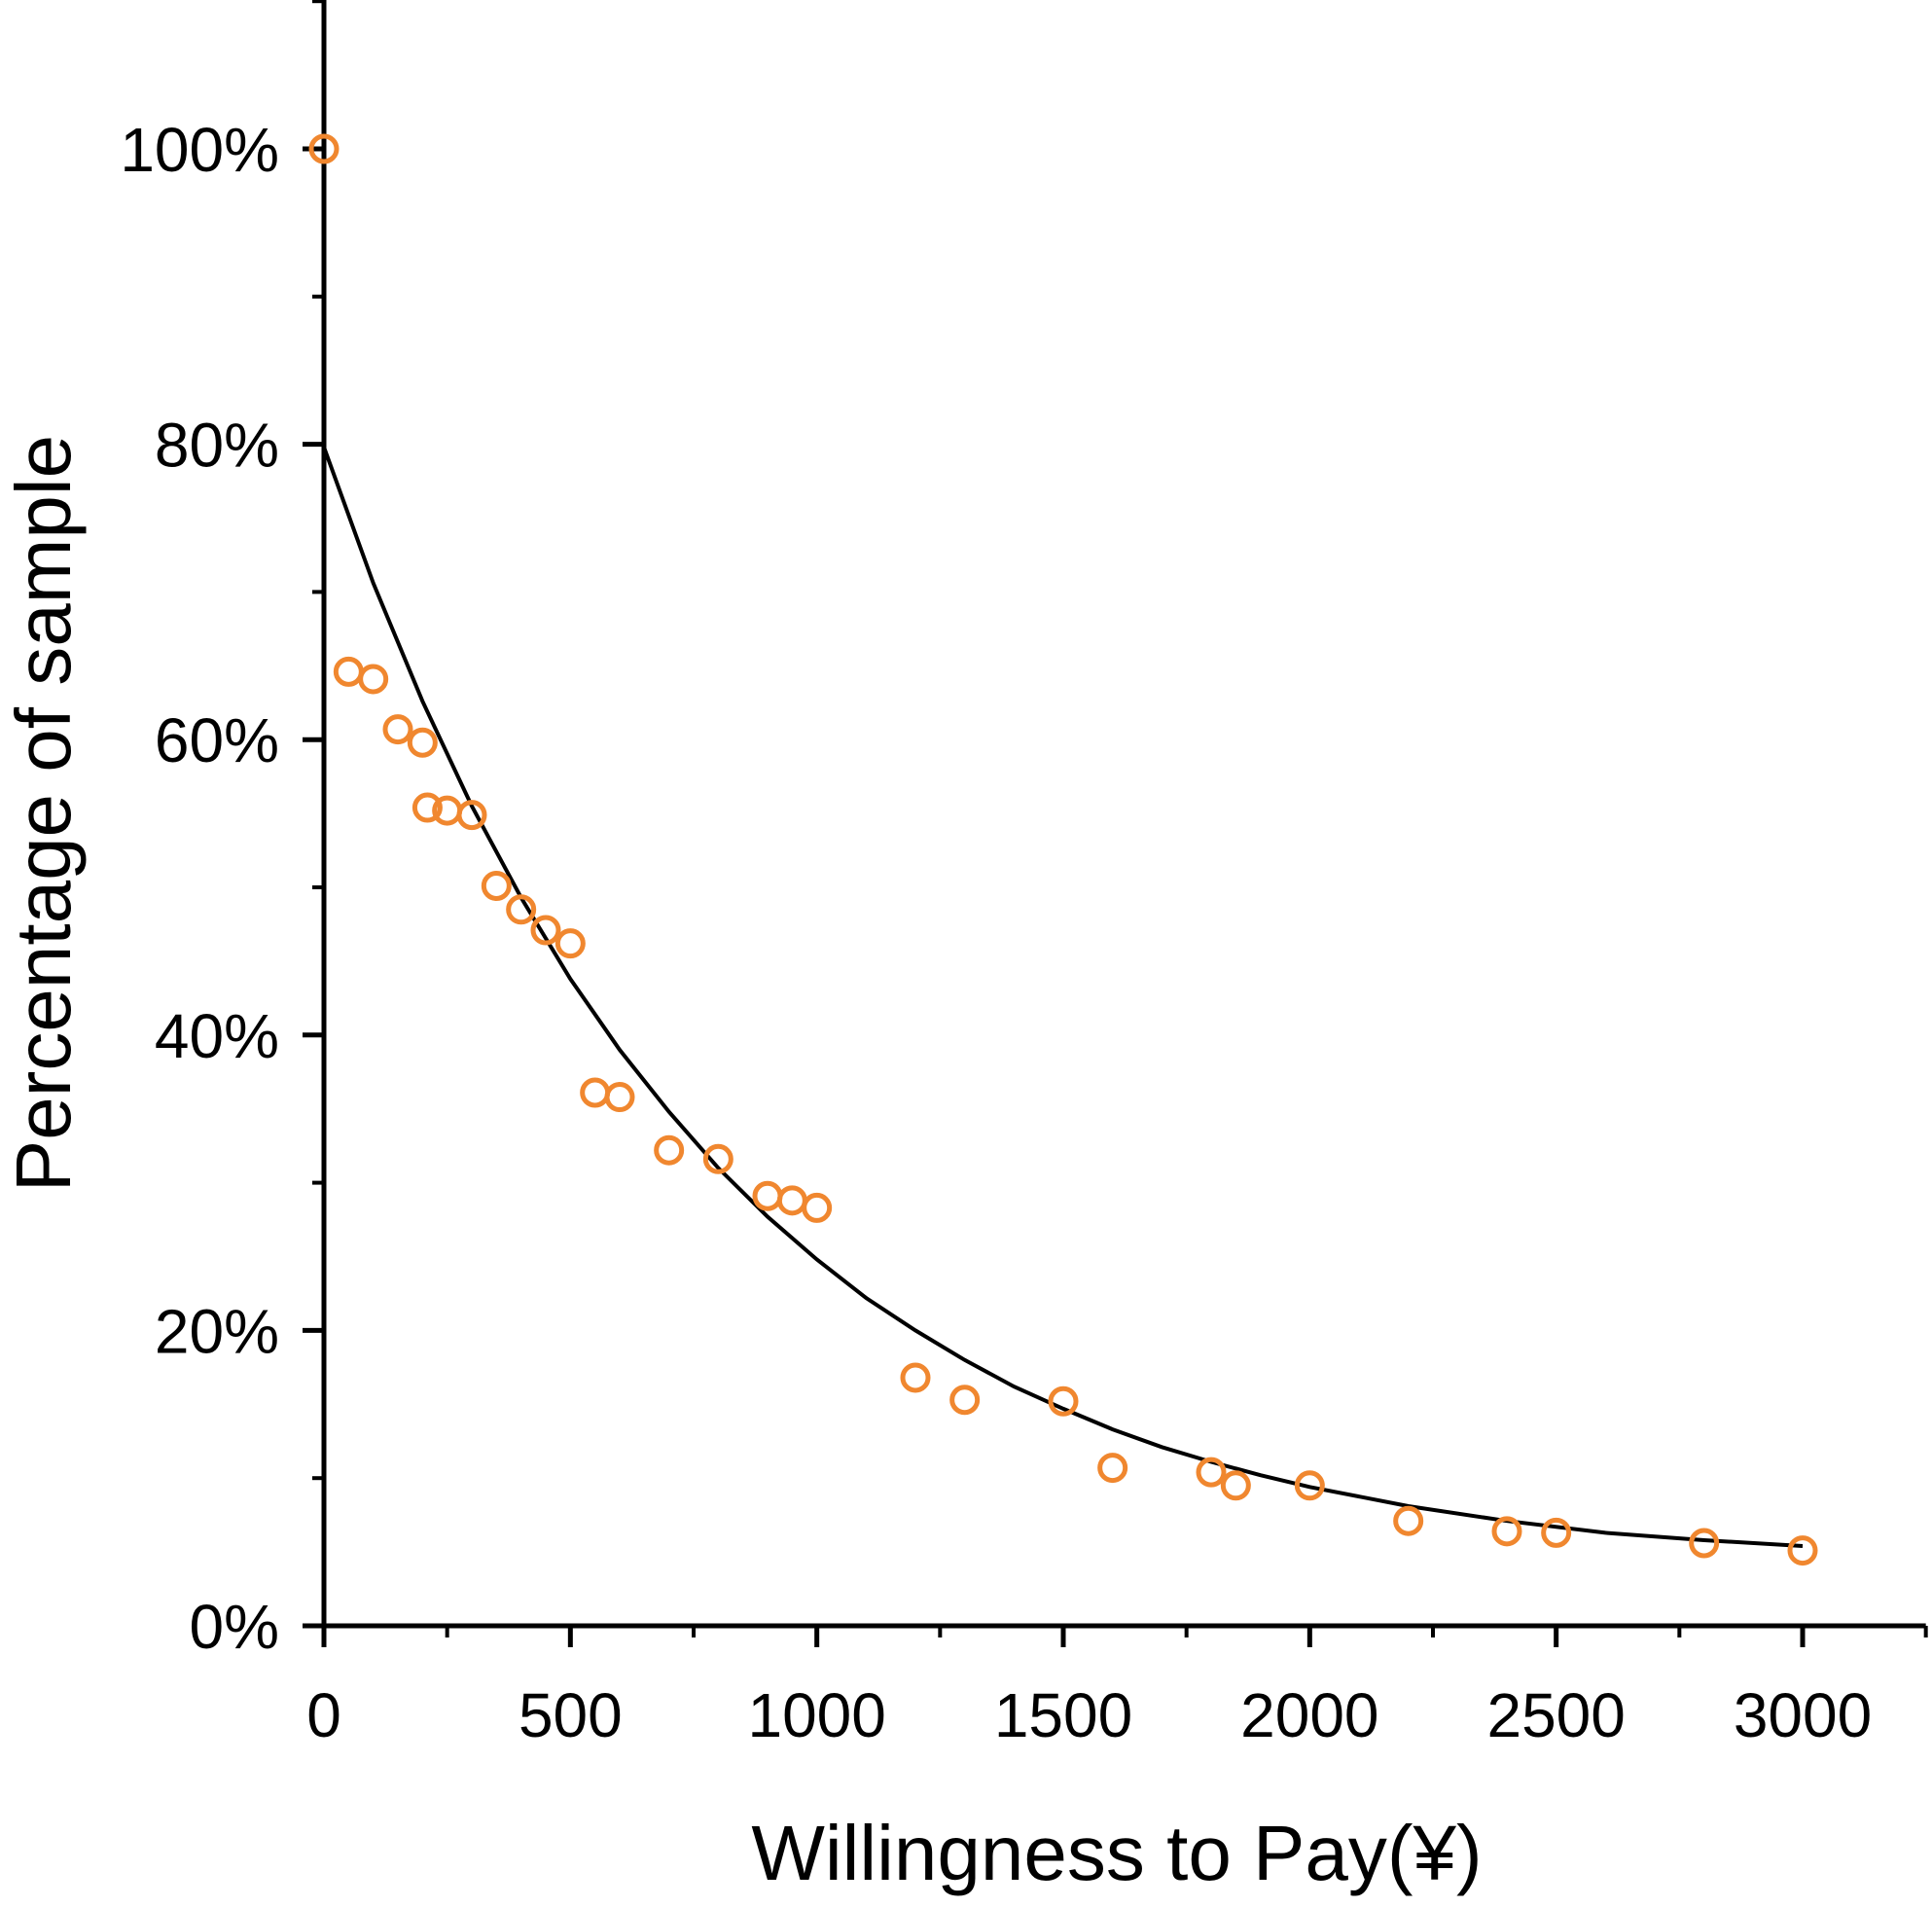  What do you see at coordinates (1555, 1715) in the screenshot?
I see `x-tick-label: 2500` at bounding box center [1555, 1715].